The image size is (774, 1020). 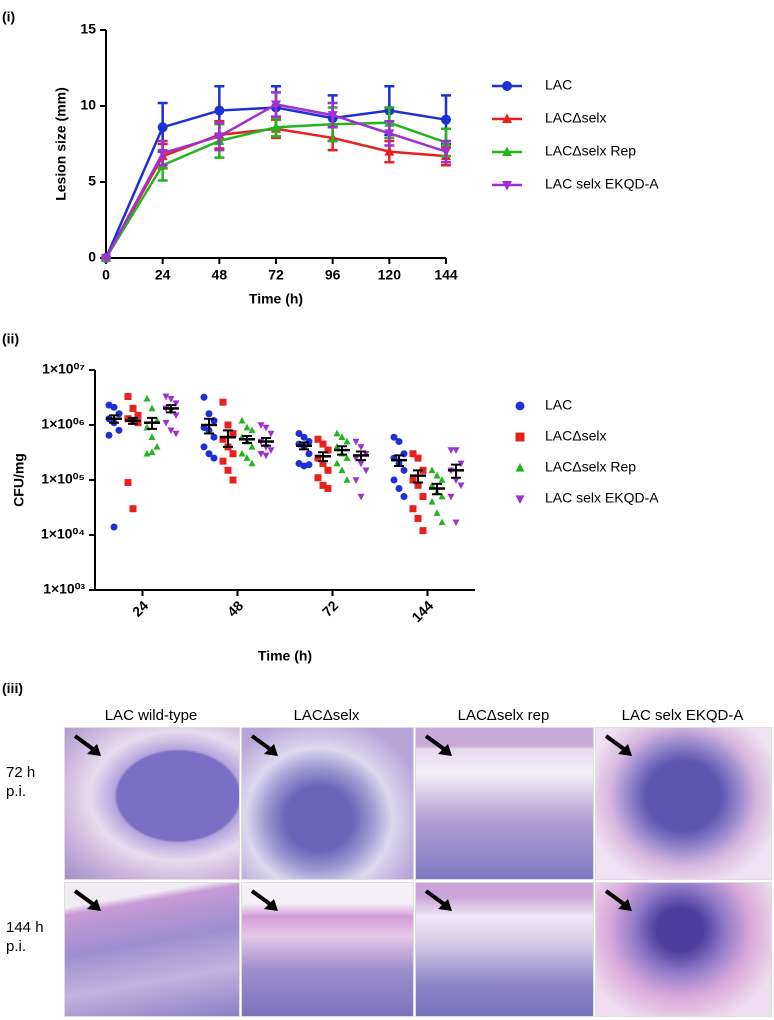 What do you see at coordinates (682, 715) in the screenshot?
I see `column-header: LAC selx EKQD-A` at bounding box center [682, 715].